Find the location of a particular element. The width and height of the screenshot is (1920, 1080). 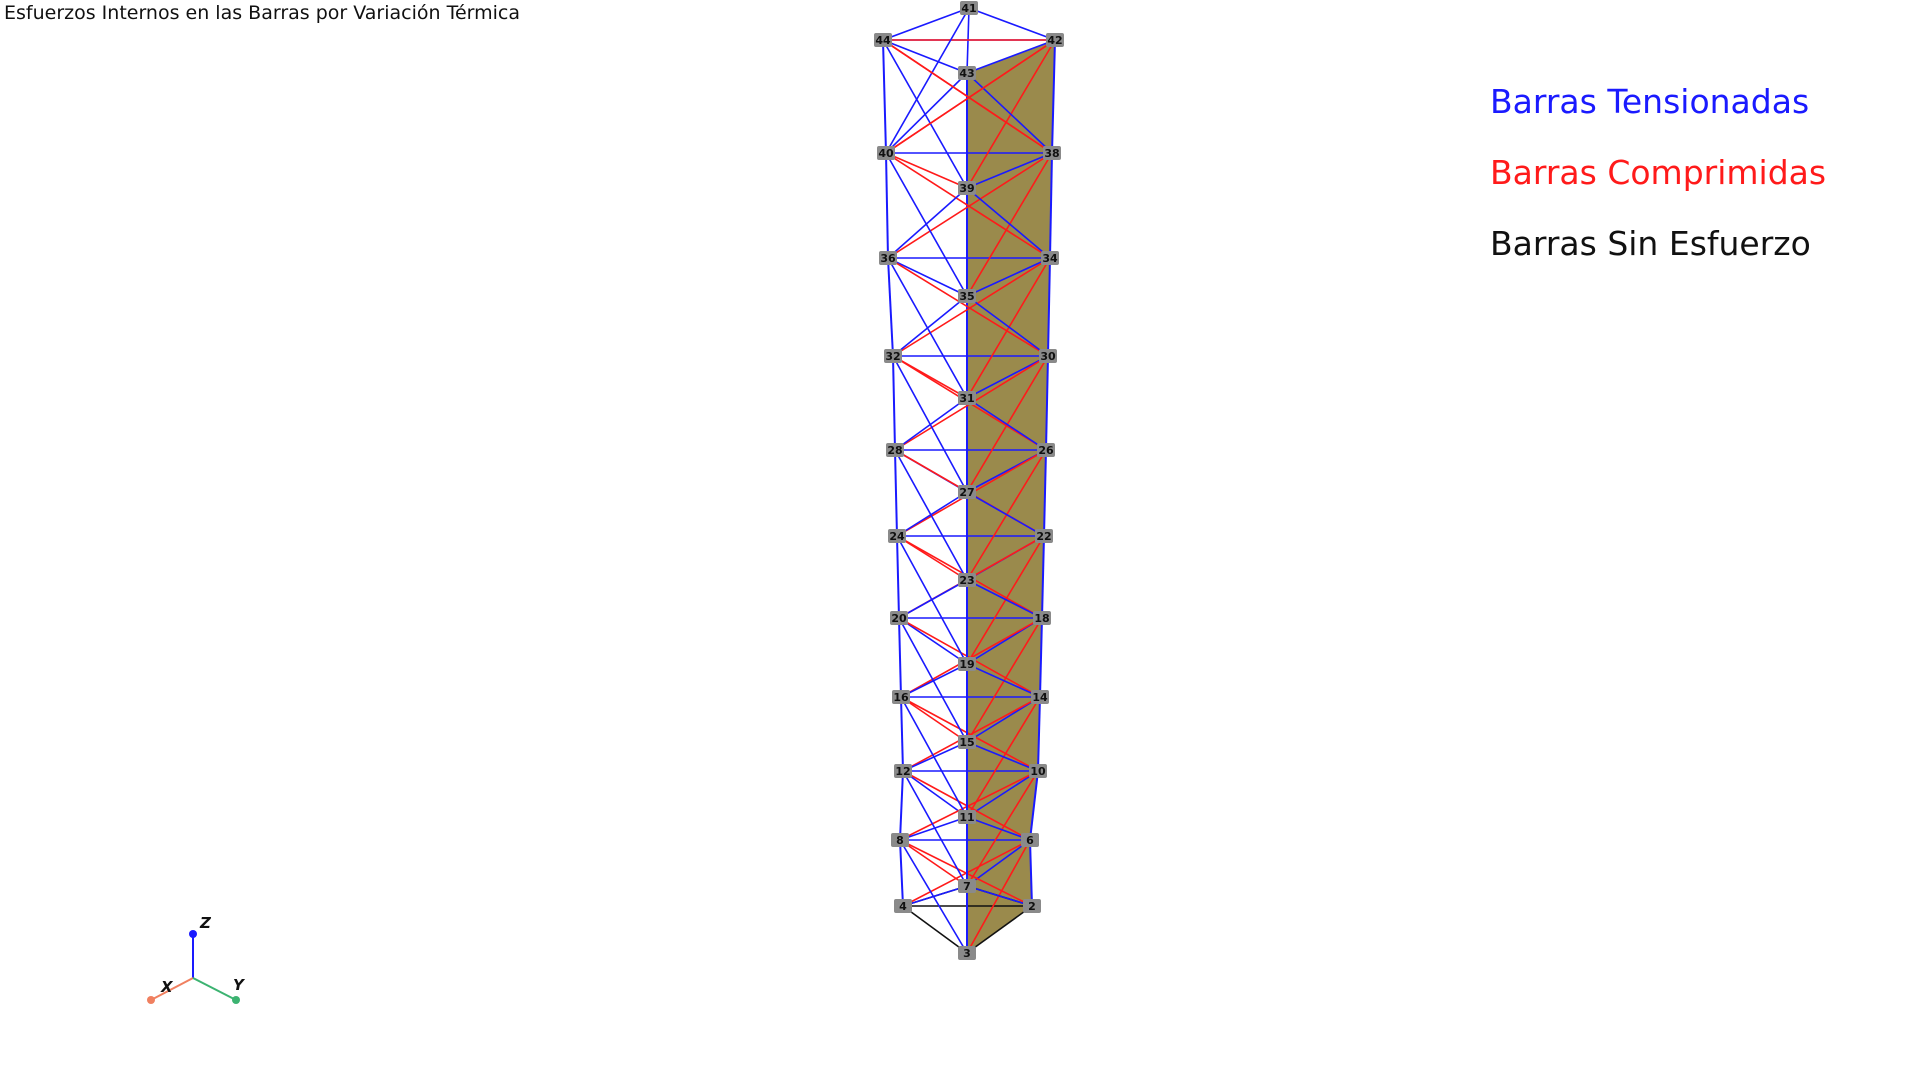

svg-text: 11 is located at coordinates (966, 817).